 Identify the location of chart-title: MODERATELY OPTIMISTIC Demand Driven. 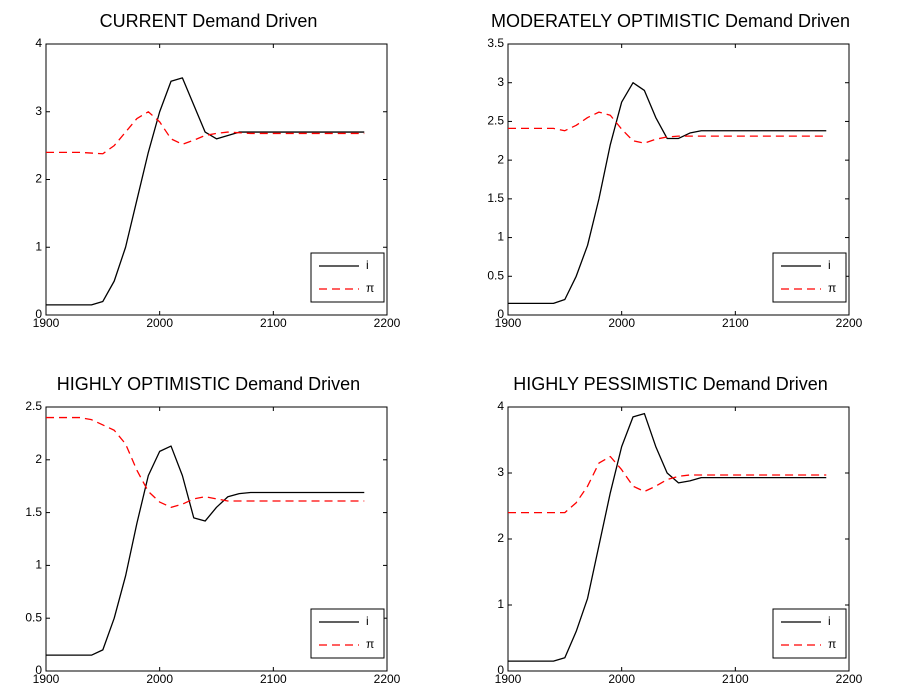
(670, 21).